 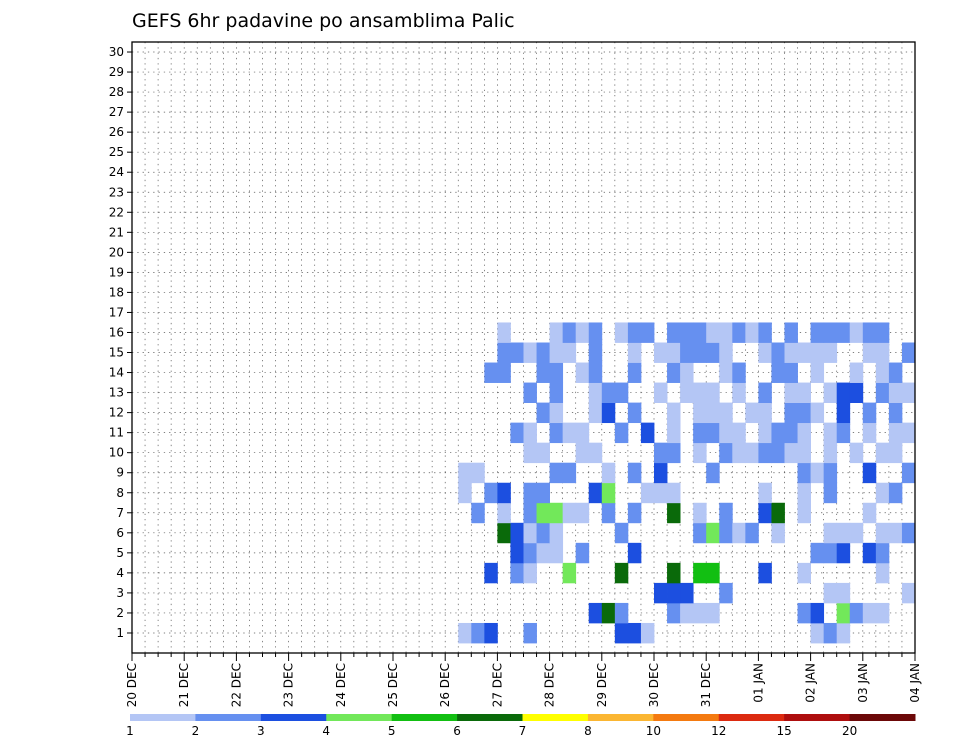 I want to click on y-tick-label: 3, so click(x=120, y=593).